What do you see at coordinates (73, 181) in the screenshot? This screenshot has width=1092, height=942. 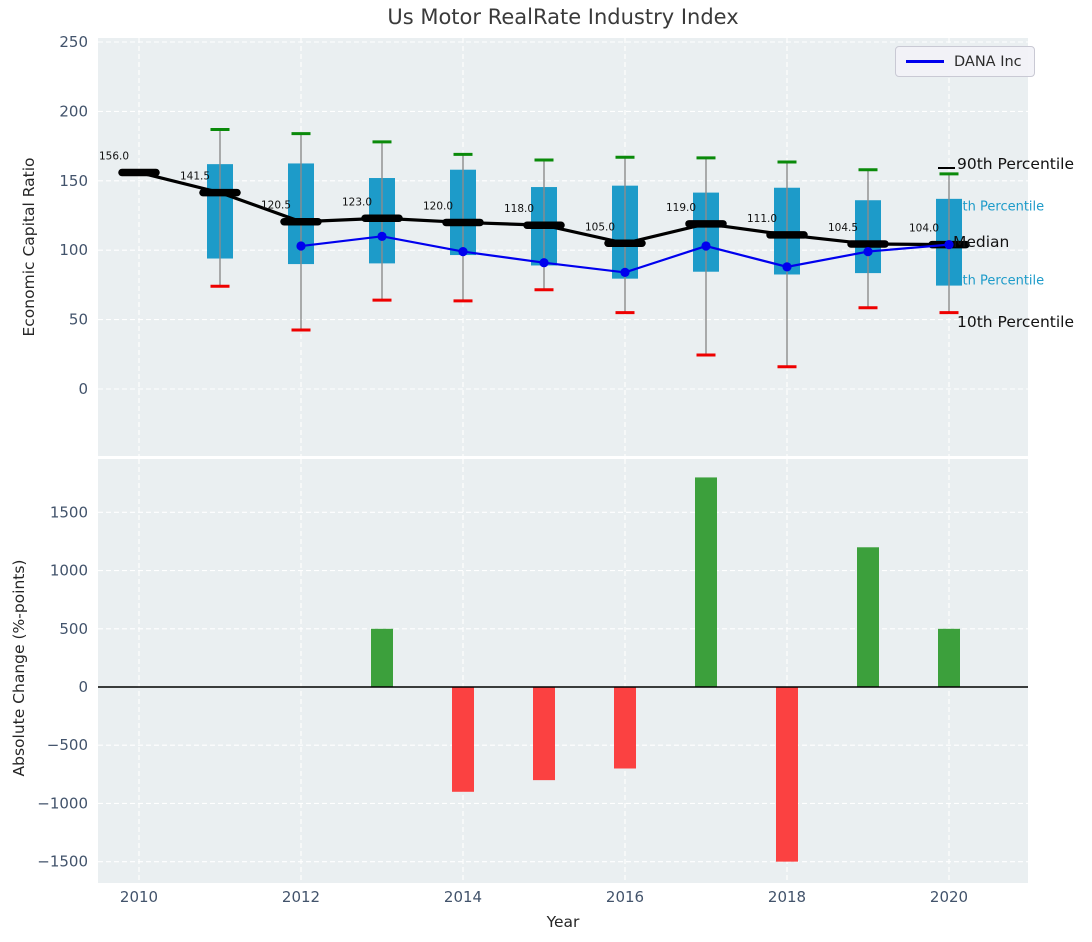 I see `y-tick-label: 150` at bounding box center [73, 181].